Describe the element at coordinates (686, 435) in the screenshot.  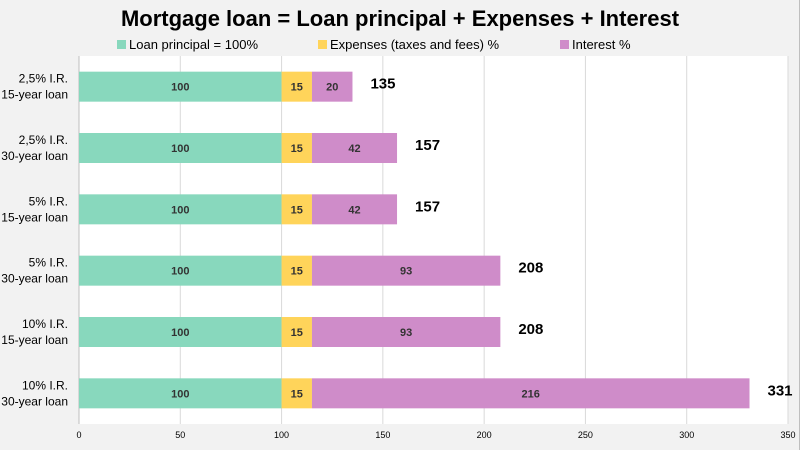
I see `x-tick-label: 300` at that location.